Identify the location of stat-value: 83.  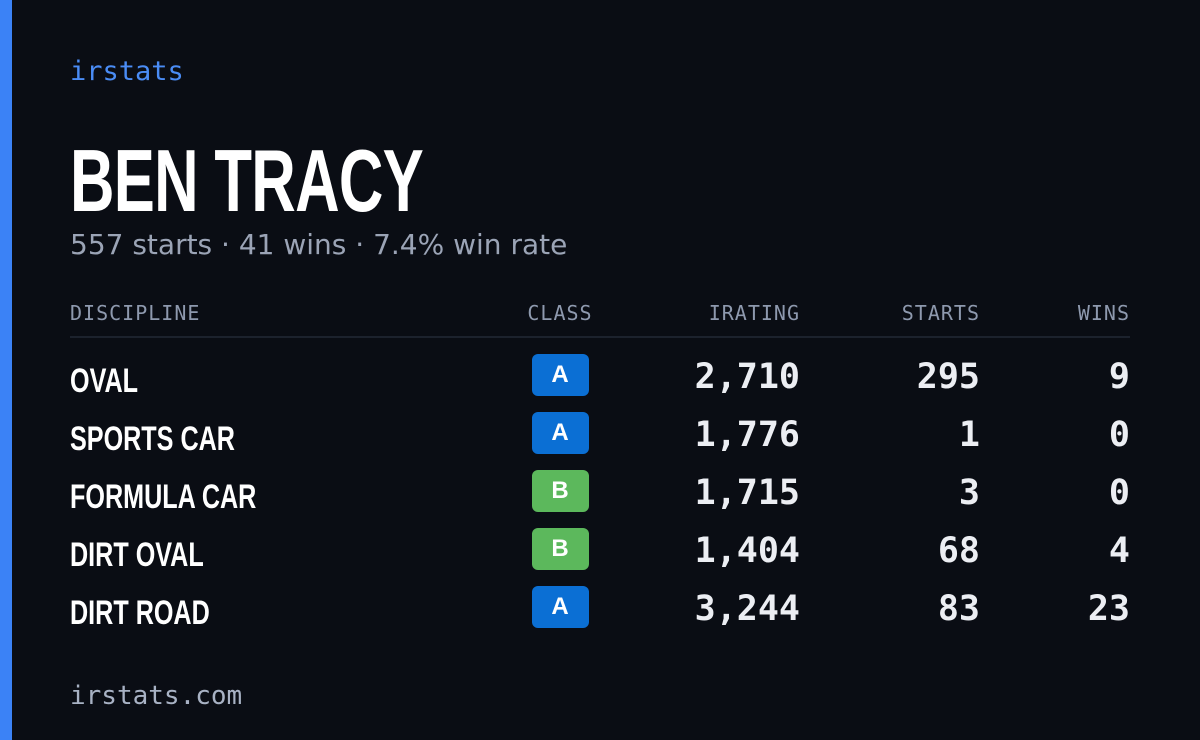
(958, 609).